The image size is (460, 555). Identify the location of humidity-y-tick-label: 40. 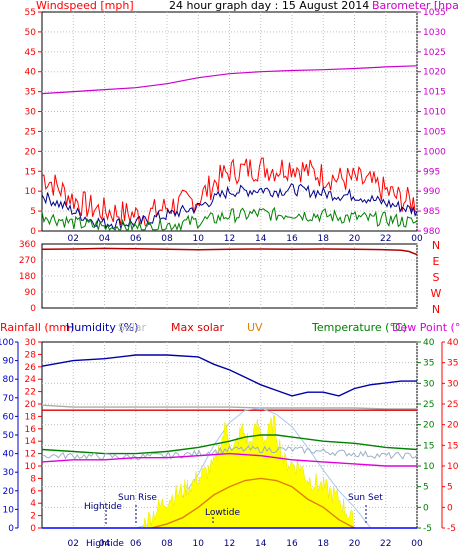
(9, 455).